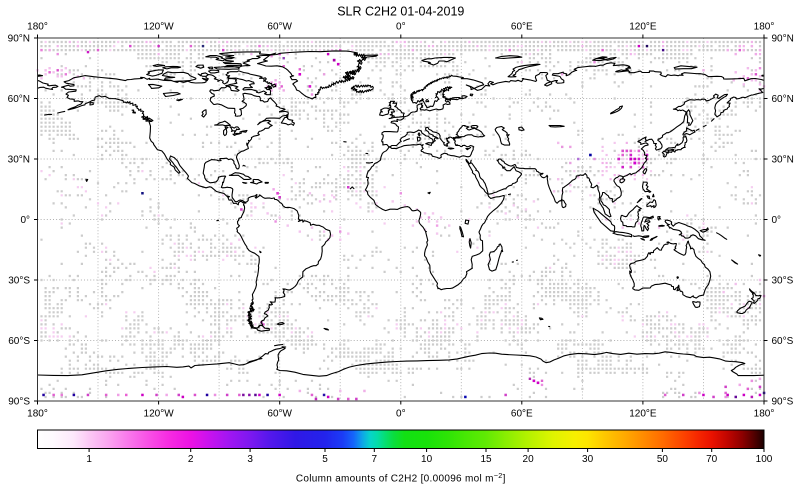 This screenshot has width=800, height=488. Describe the element at coordinates (663, 459) in the screenshot. I see `svg-text: 50` at that location.